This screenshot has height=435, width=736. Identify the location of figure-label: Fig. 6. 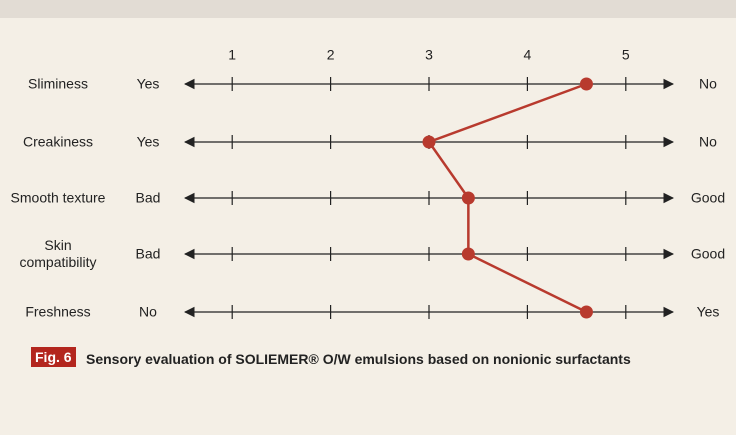
(53, 357).